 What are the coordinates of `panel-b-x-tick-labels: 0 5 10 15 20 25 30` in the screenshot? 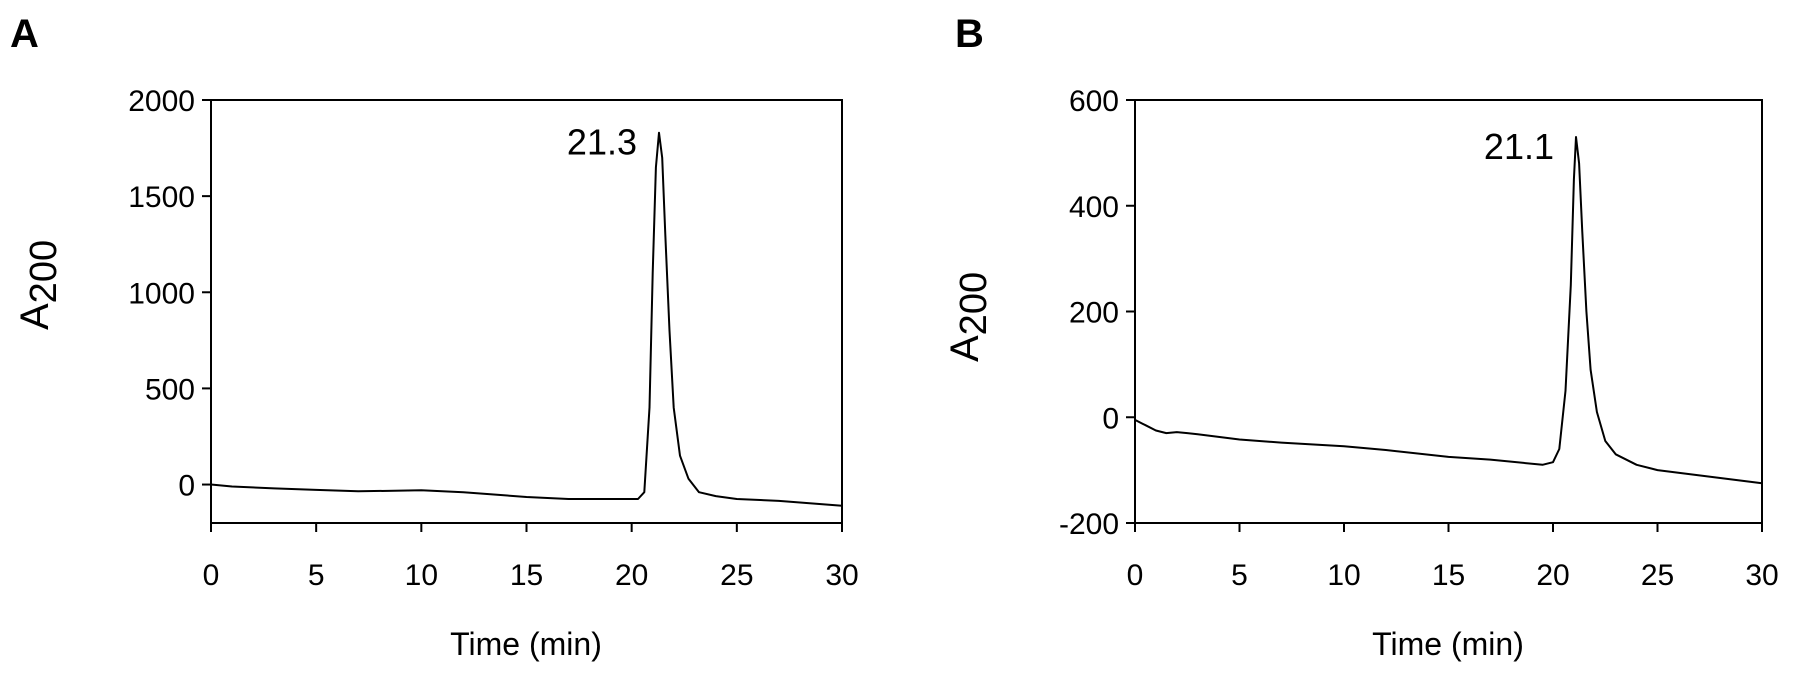 It's located at (1453, 575).